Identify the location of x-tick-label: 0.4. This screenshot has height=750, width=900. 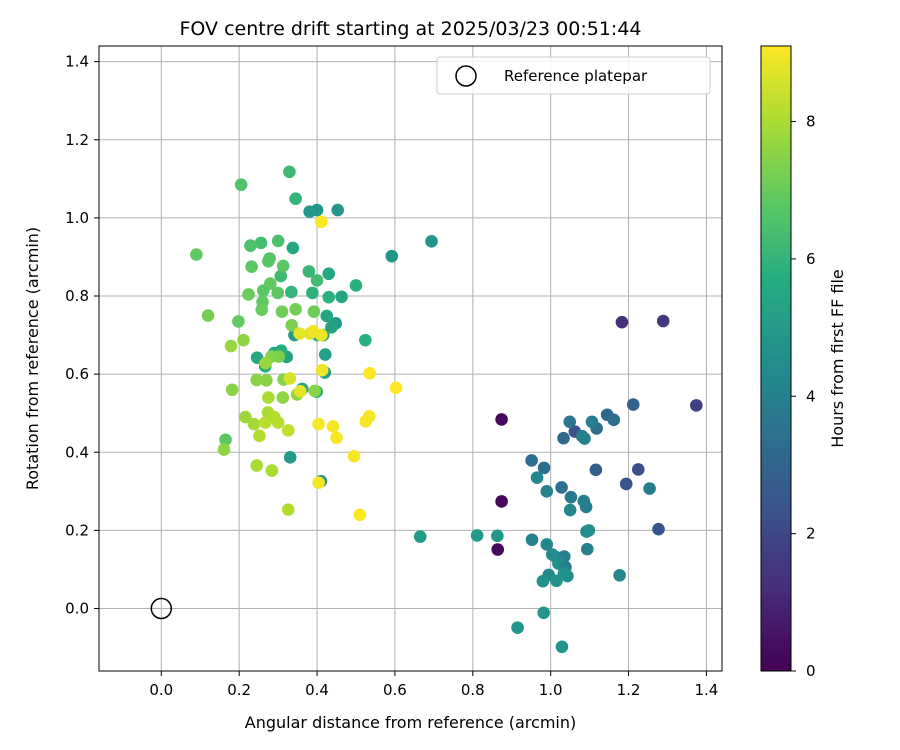
(317, 690).